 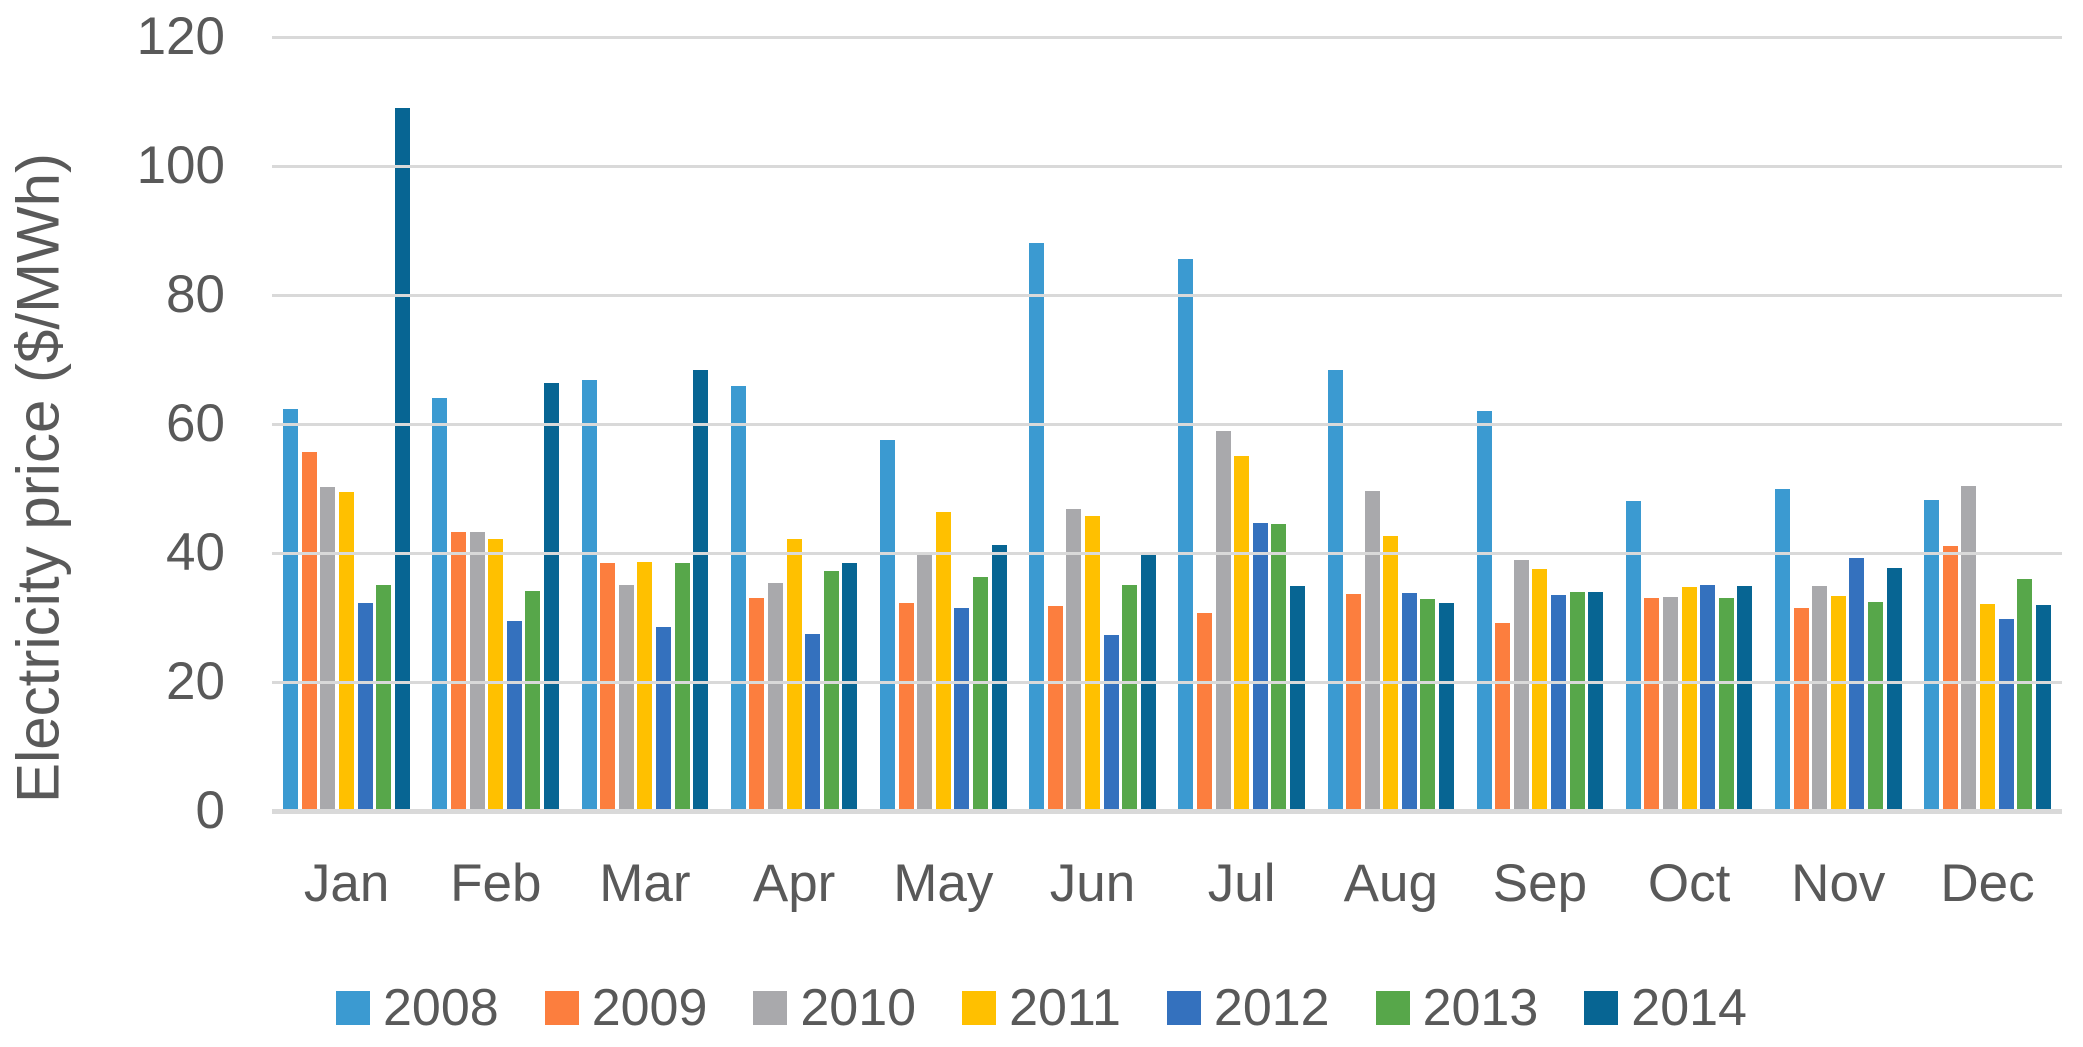 What do you see at coordinates (1428, 705) in the screenshot?
I see `bar-aug-2013` at bounding box center [1428, 705].